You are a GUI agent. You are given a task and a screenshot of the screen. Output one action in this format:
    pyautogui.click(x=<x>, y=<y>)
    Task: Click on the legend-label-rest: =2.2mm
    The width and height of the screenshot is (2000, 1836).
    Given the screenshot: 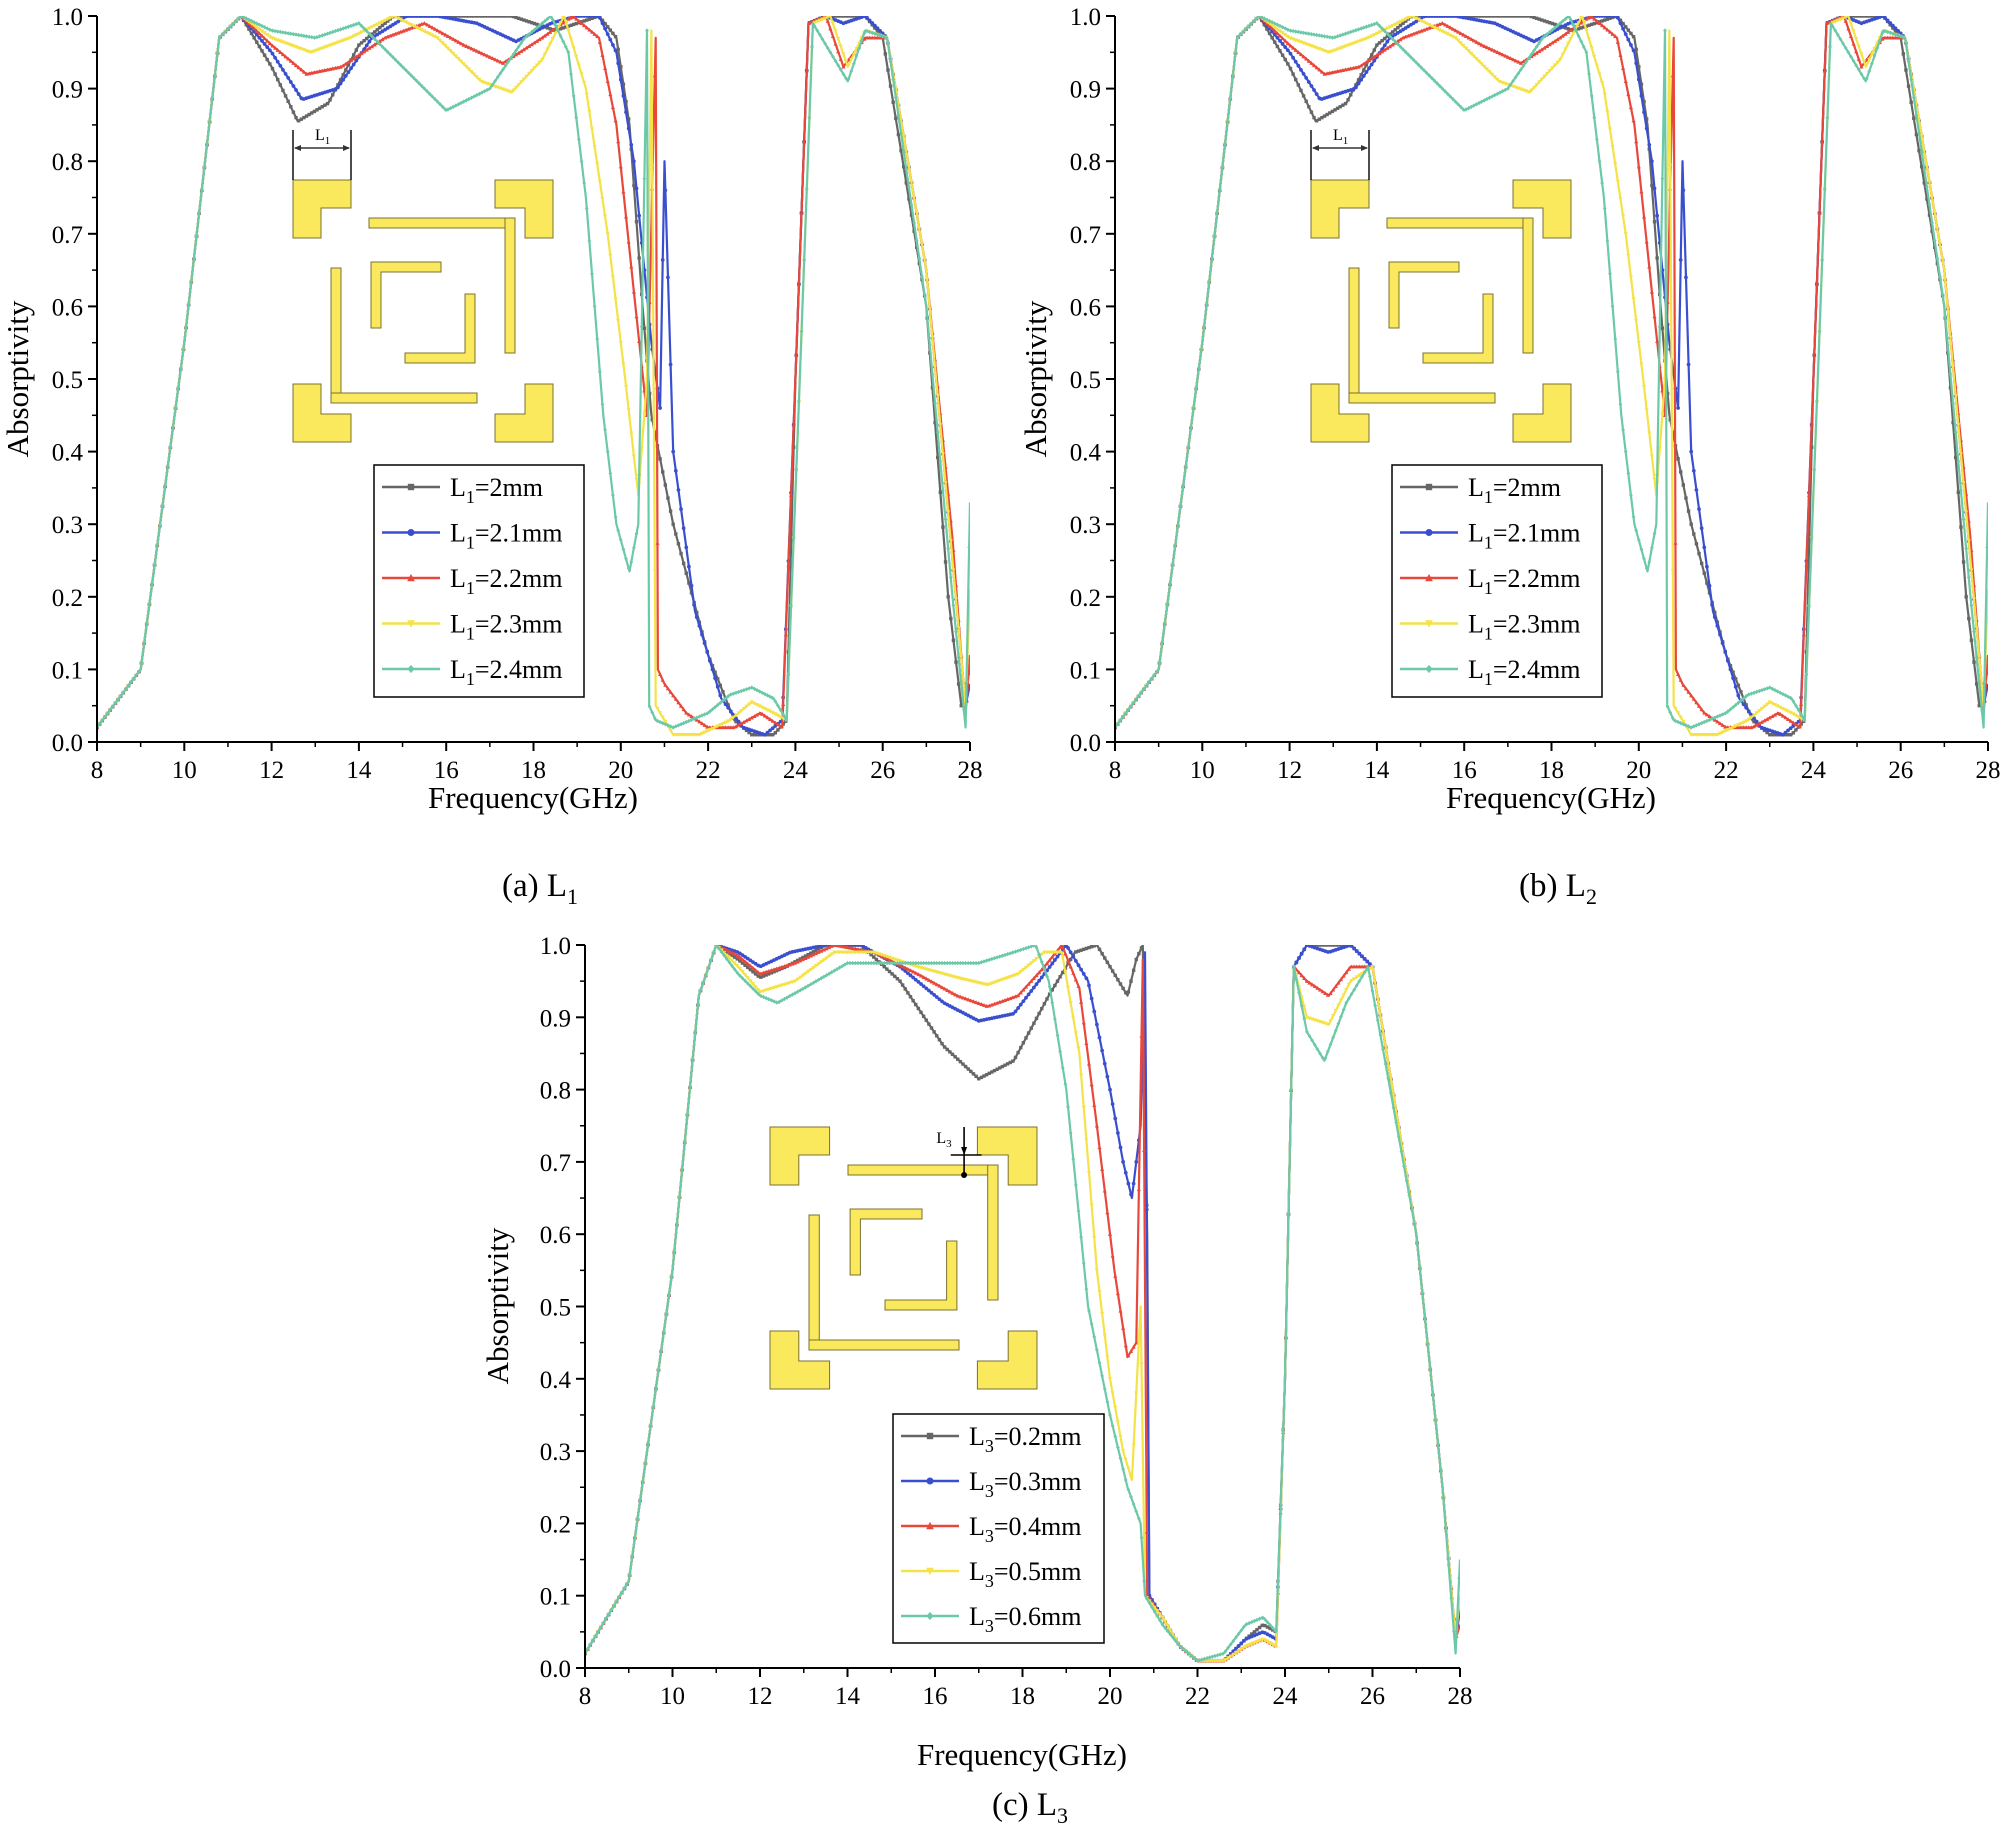 What is the action you would take?
    pyautogui.click(x=1537, y=578)
    